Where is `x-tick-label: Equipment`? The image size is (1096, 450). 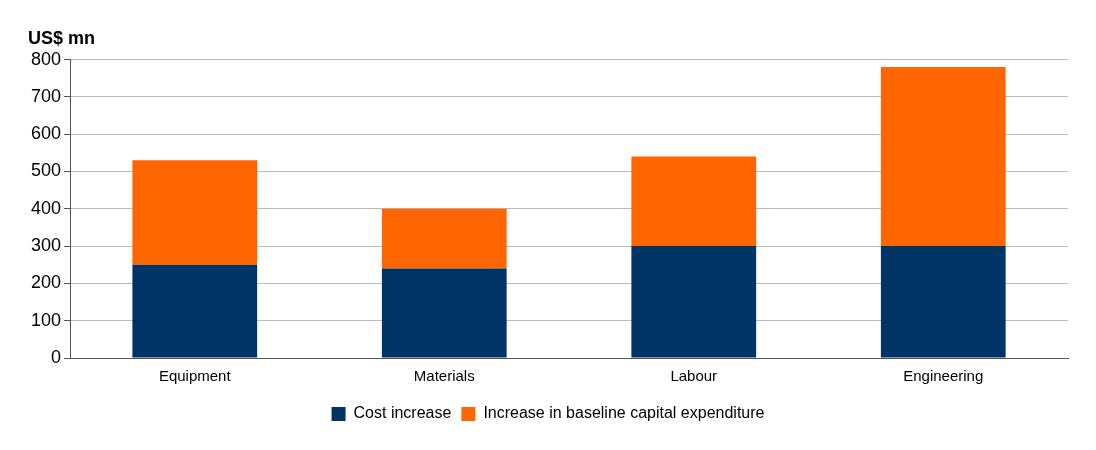
x-tick-label: Equipment is located at coordinates (195, 376).